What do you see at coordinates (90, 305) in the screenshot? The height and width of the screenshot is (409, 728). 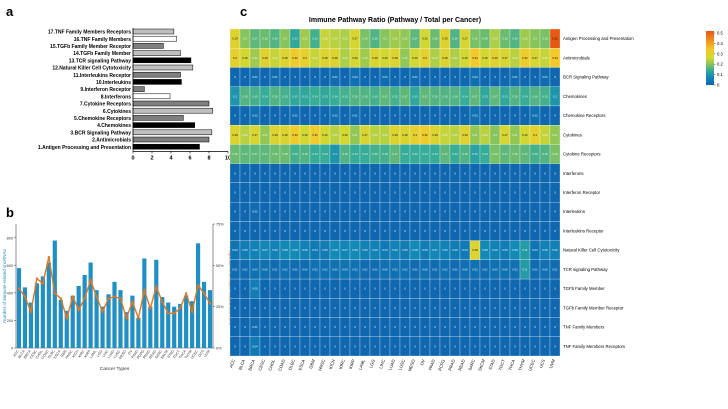 I see `bar-KIRP` at bounding box center [90, 305].